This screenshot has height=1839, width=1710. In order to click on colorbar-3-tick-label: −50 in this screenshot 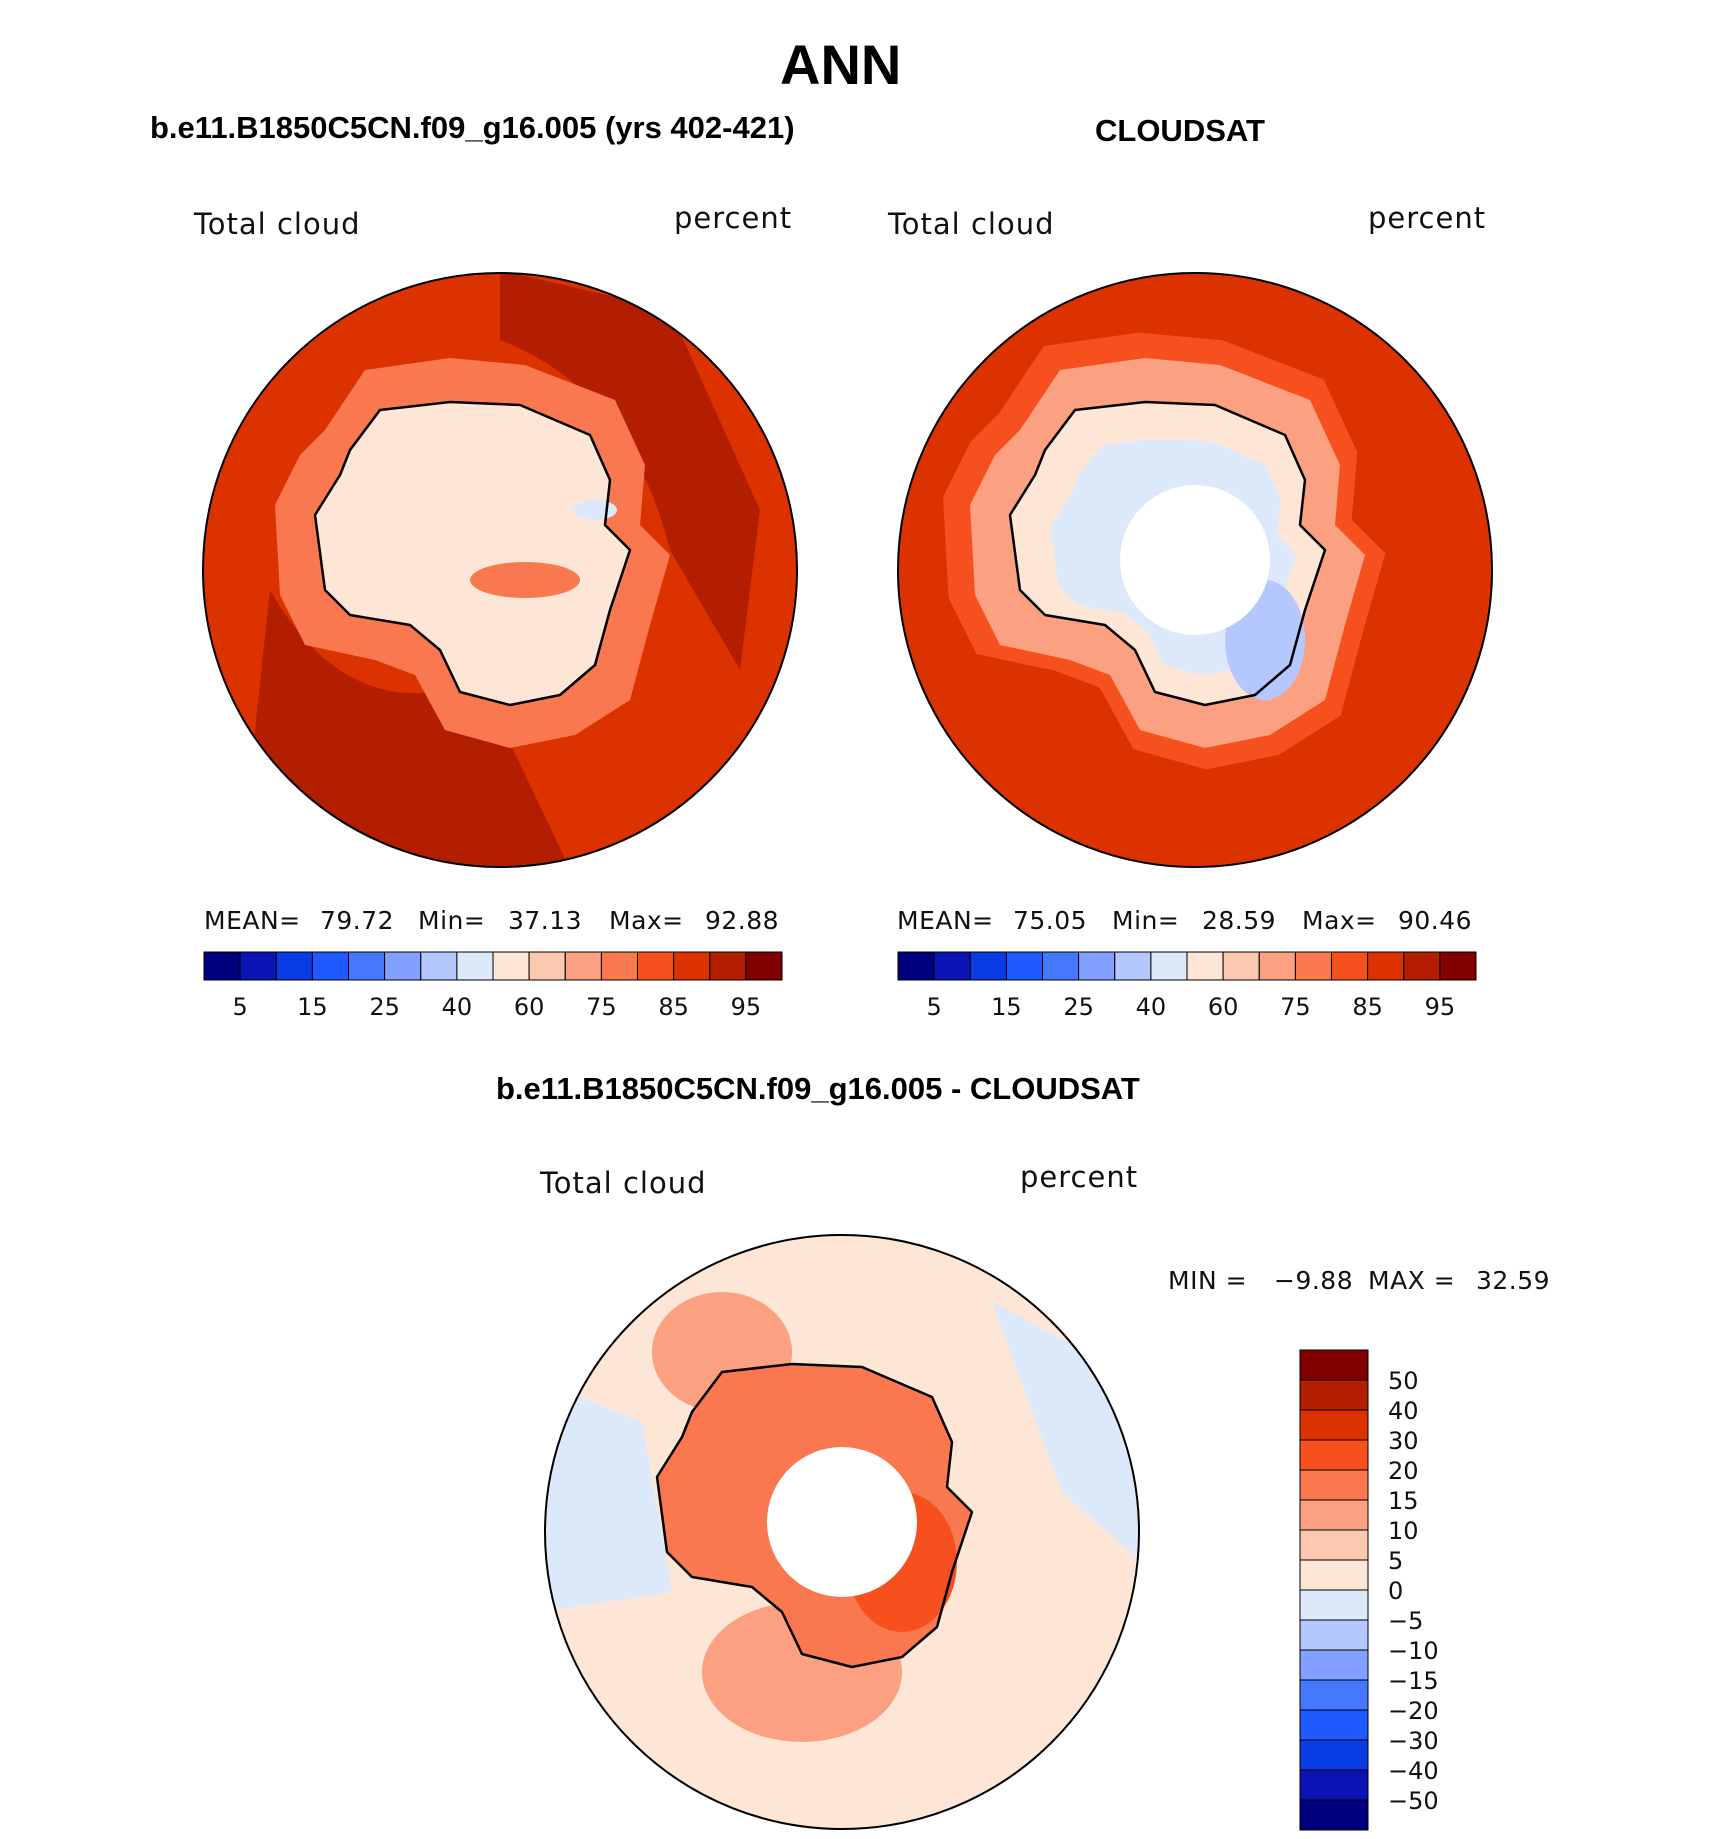, I will do `click(1413, 1801)`.